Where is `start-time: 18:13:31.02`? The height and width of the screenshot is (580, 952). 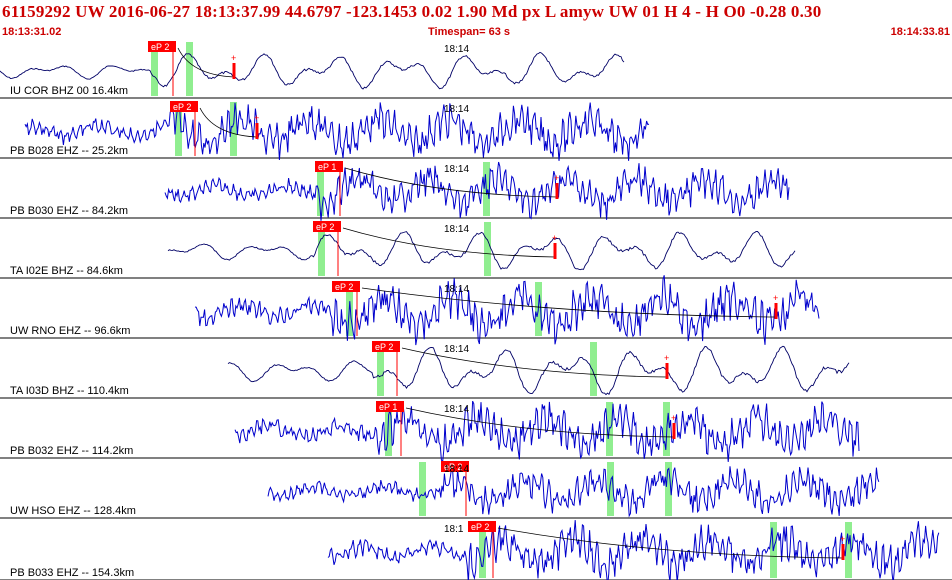
start-time: 18:13:31.02 is located at coordinates (32, 32).